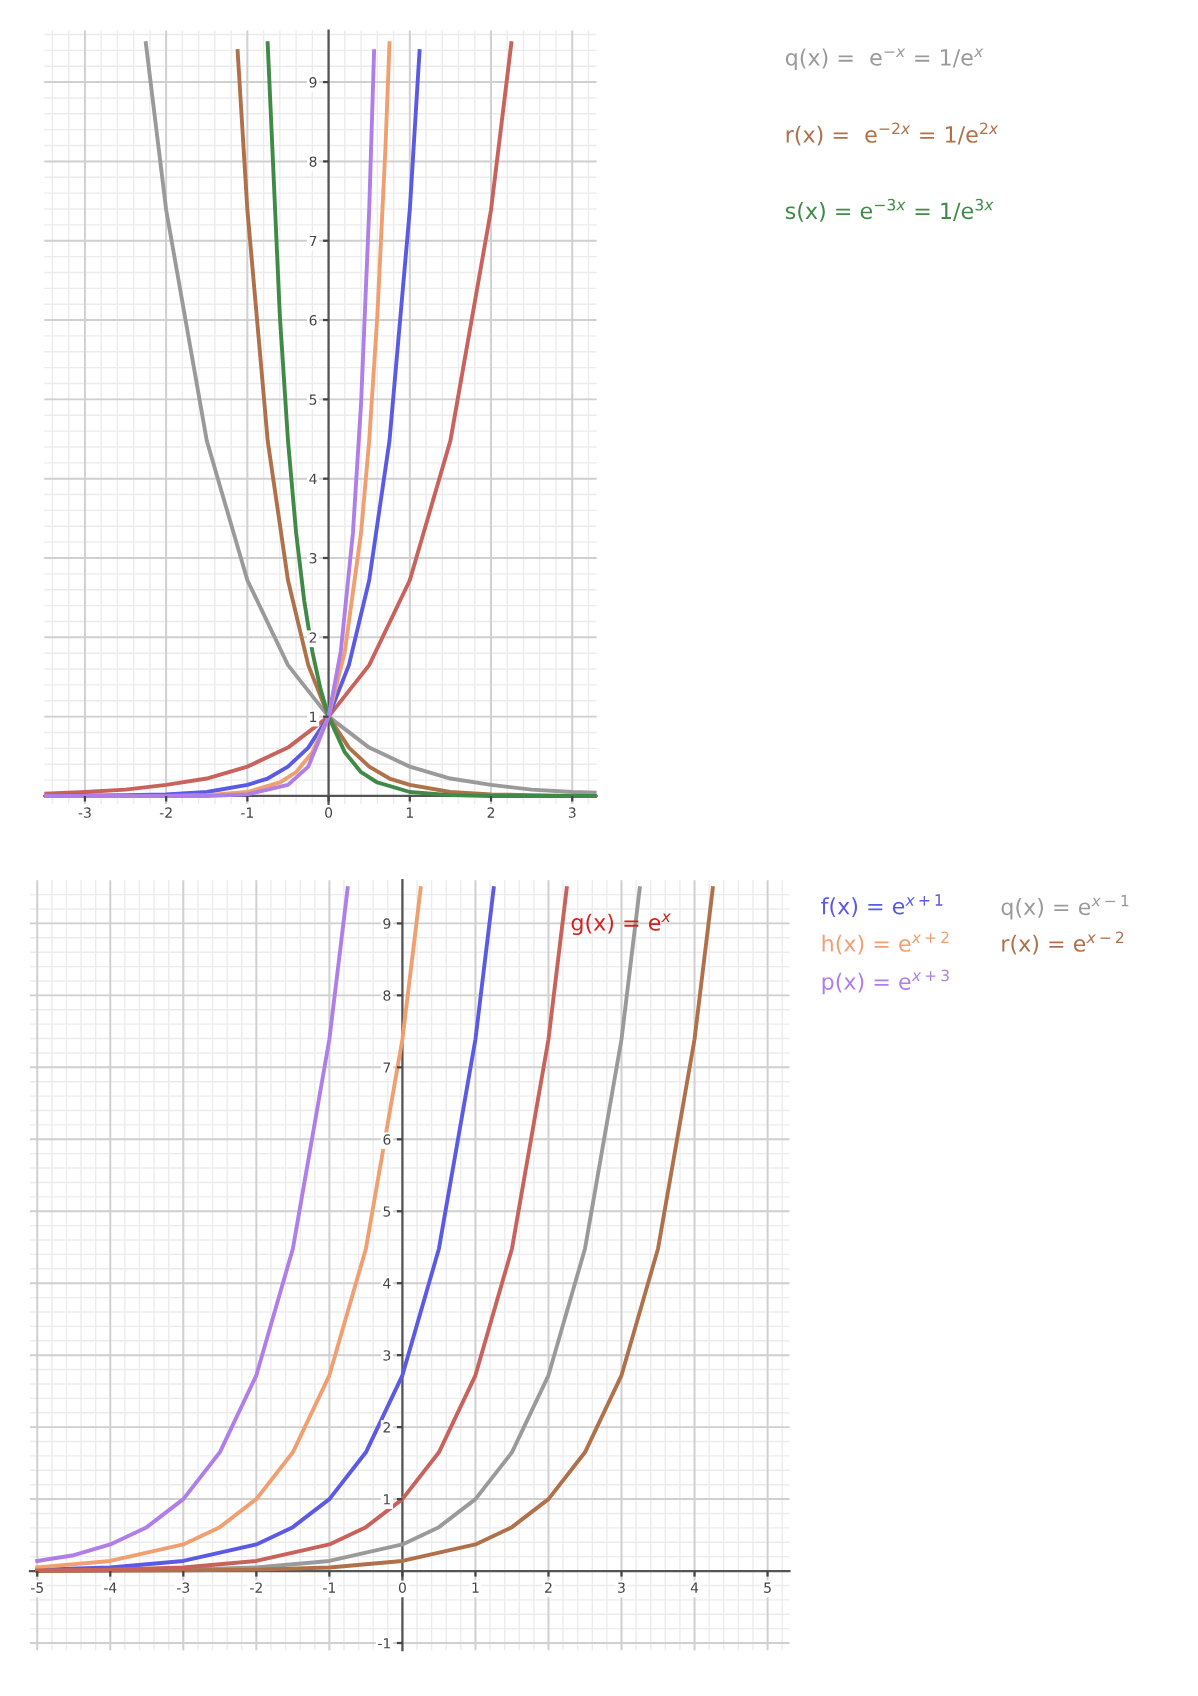 The image size is (1198, 1696). I want to click on text: p(x) = e$^{x+3}$, so click(885, 982).